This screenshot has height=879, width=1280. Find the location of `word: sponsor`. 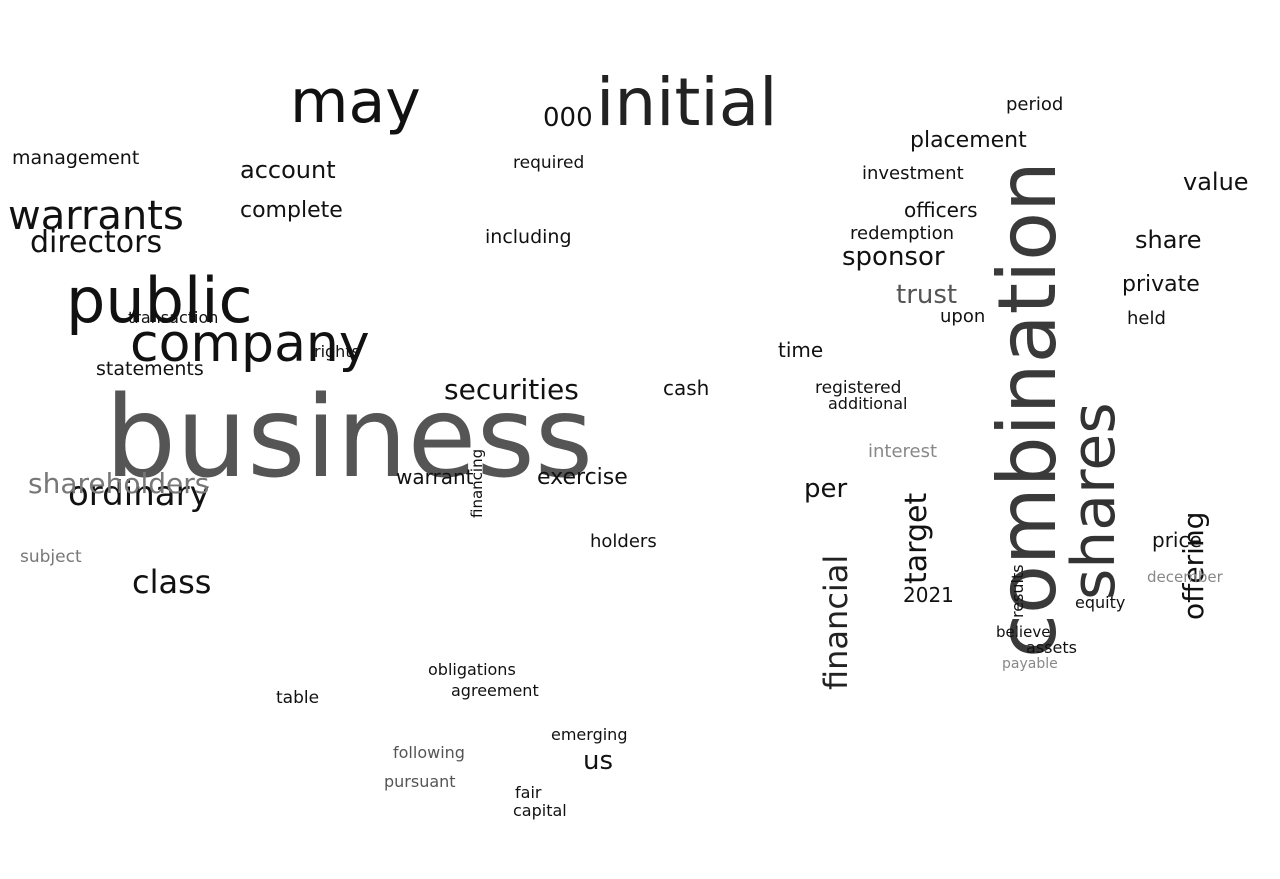

word: sponsor is located at coordinates (893, 257).